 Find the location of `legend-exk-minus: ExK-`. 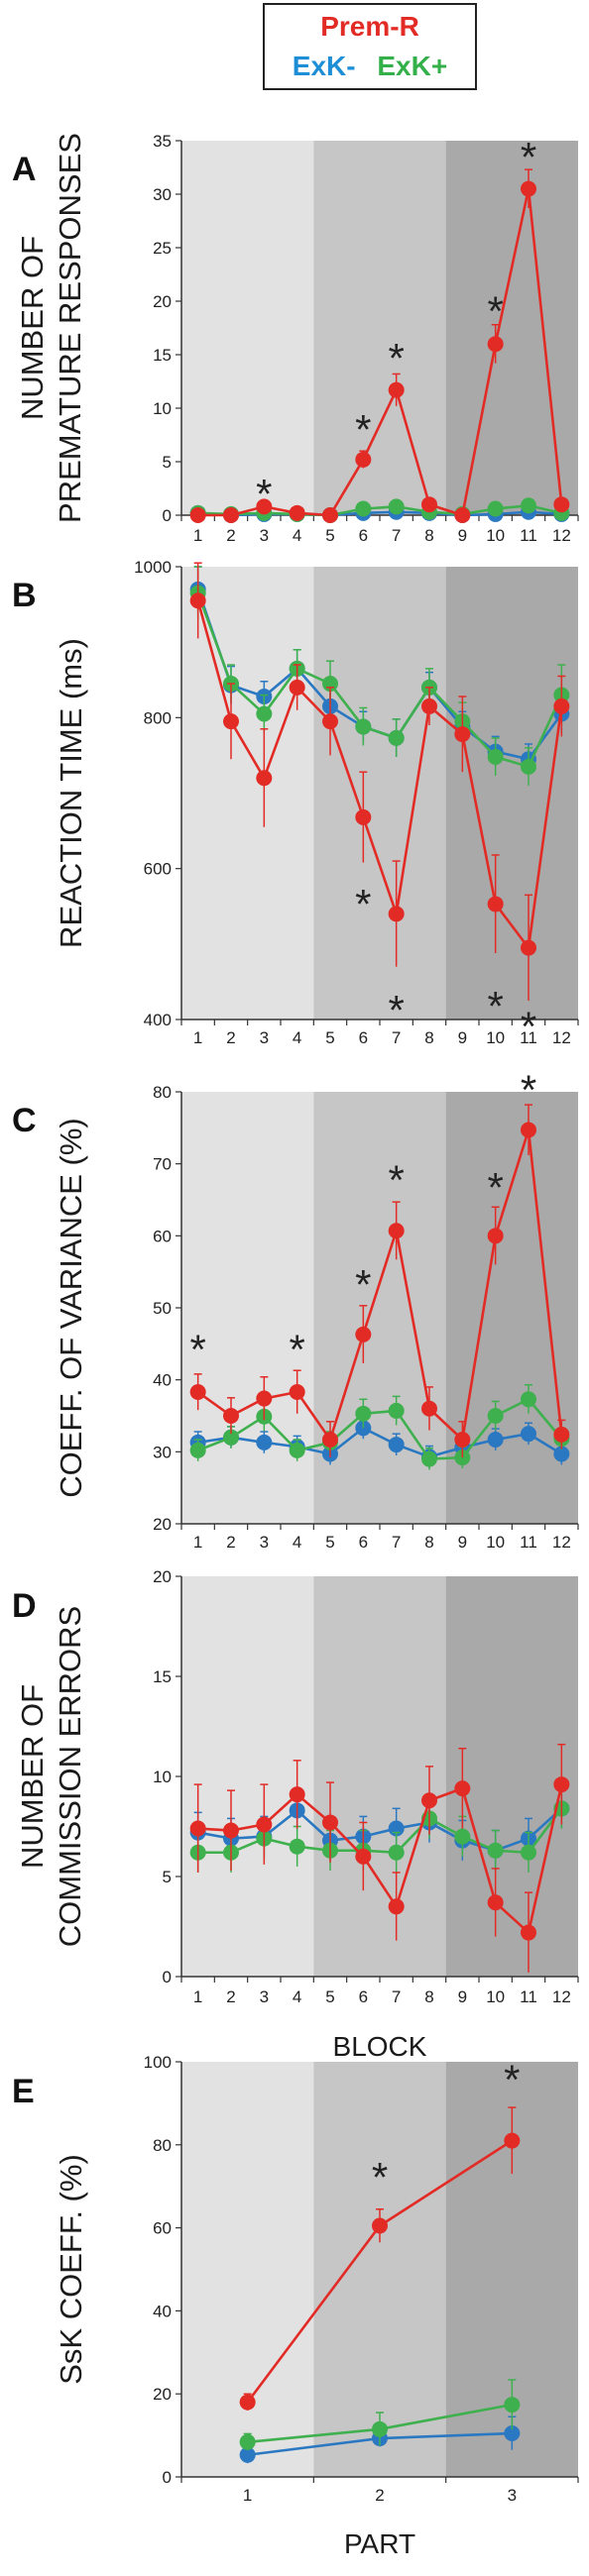

legend-exk-minus: ExK- is located at coordinates (324, 66).